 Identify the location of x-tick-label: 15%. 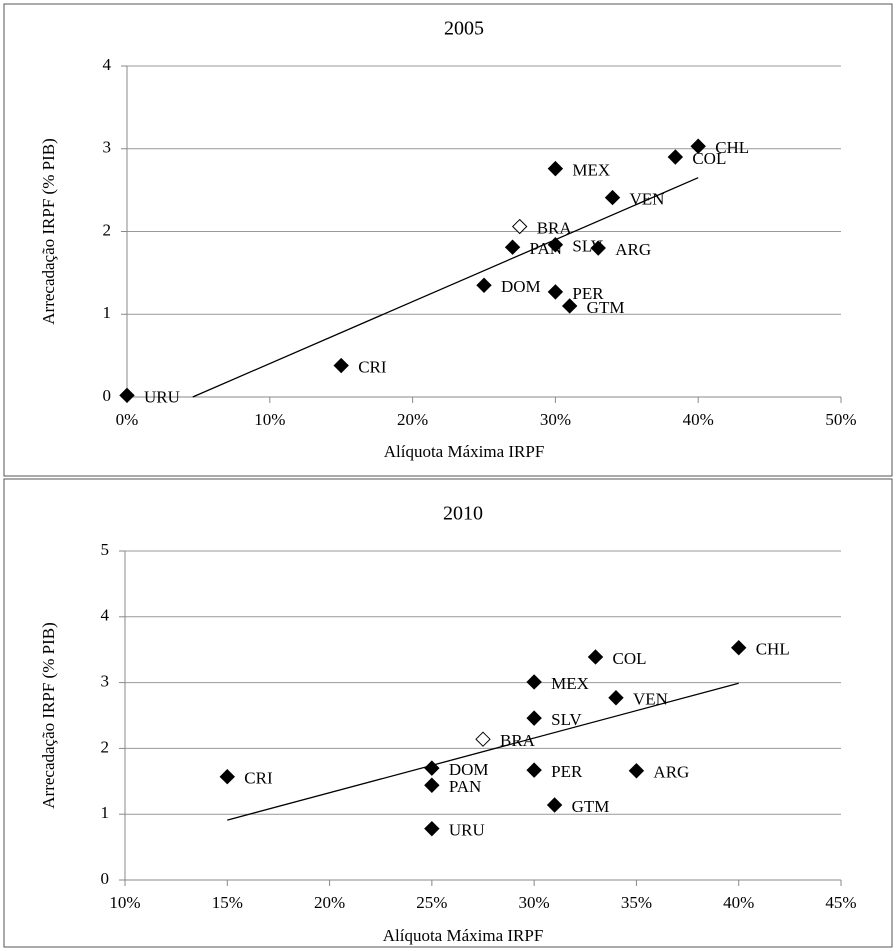
(227, 902).